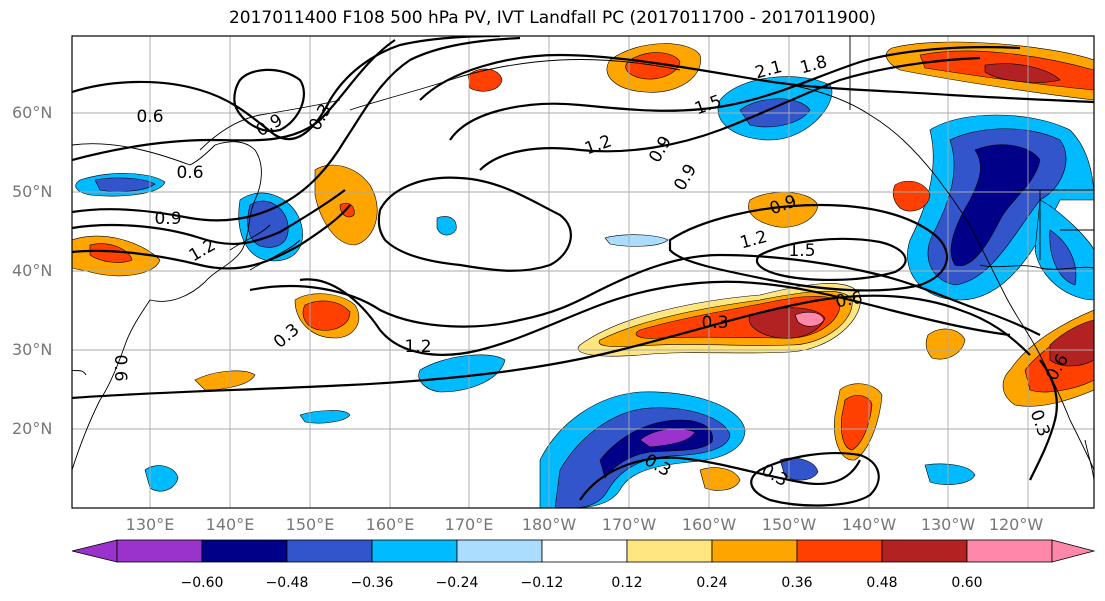  Describe the element at coordinates (967, 583) in the screenshot. I see `colorbar-tick-label: 0.60` at that location.